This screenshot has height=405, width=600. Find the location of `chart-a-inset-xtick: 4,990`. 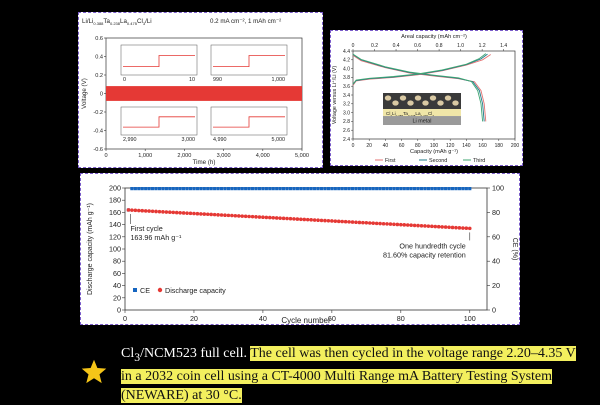

chart-a-inset-xtick: 4,990 is located at coordinates (220, 140).